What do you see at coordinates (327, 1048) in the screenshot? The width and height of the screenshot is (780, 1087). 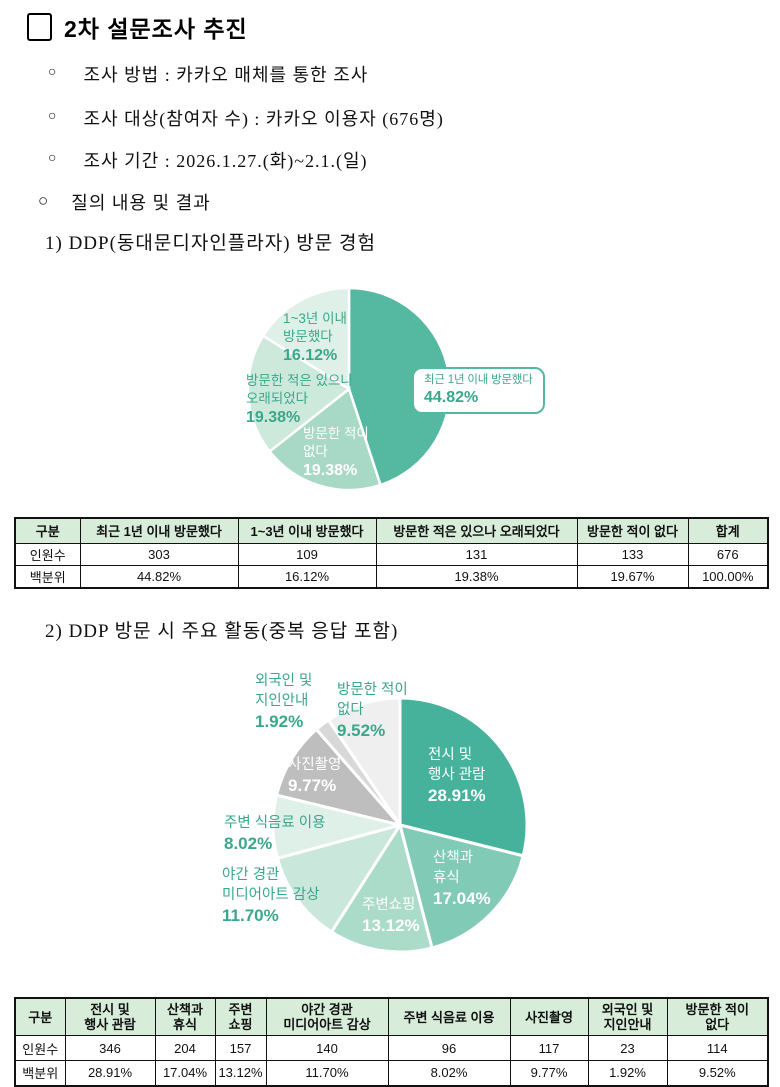 I see `table-cell: 140` at bounding box center [327, 1048].